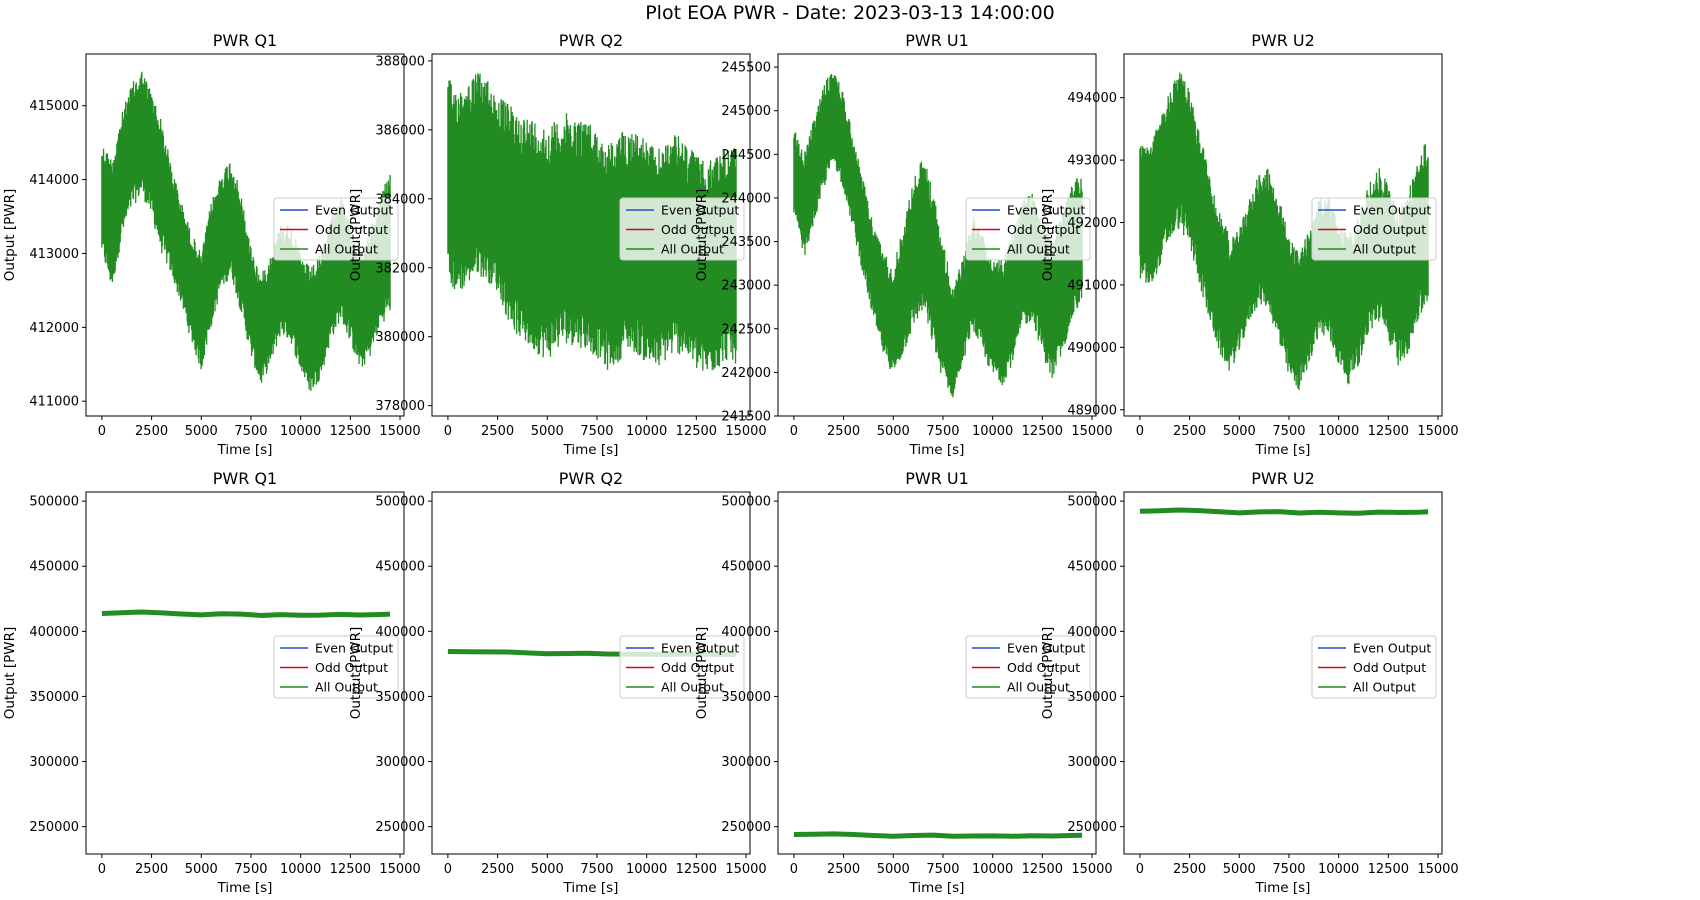 The image size is (1700, 900). I want to click on y-tick-label: 245000, so click(746, 111).